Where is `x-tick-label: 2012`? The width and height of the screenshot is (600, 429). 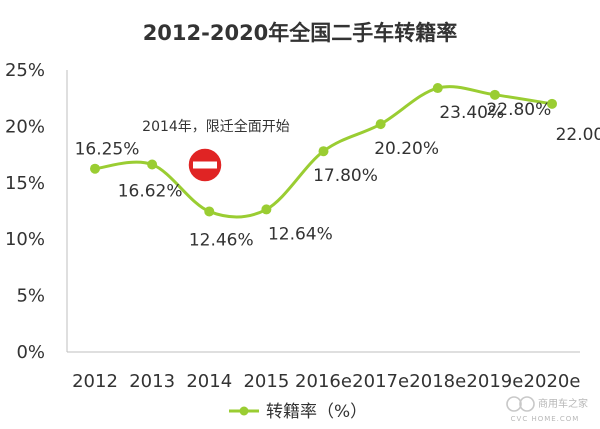 x-tick-label: 2012 is located at coordinates (95, 381).